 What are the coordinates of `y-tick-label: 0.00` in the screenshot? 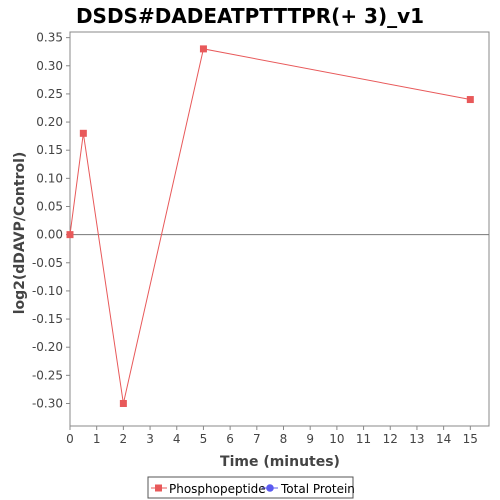 It's located at (49, 235).